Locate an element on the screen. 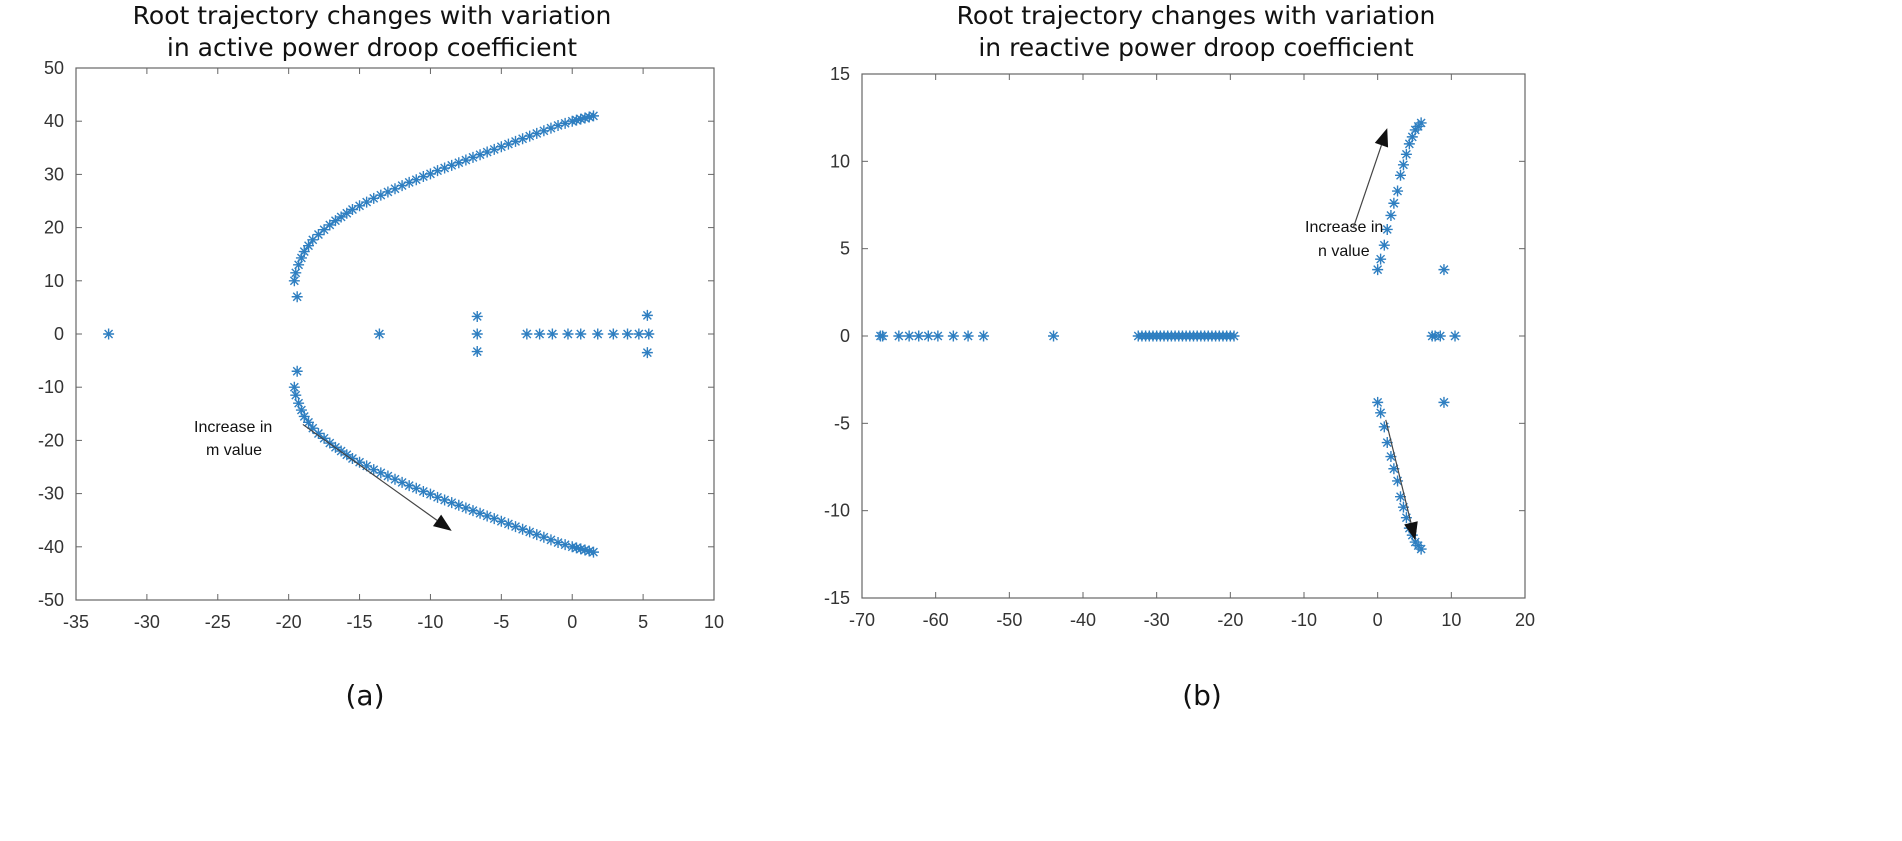 The height and width of the screenshot is (841, 1902). chart-a-xtick-label: -30 is located at coordinates (147, 622).